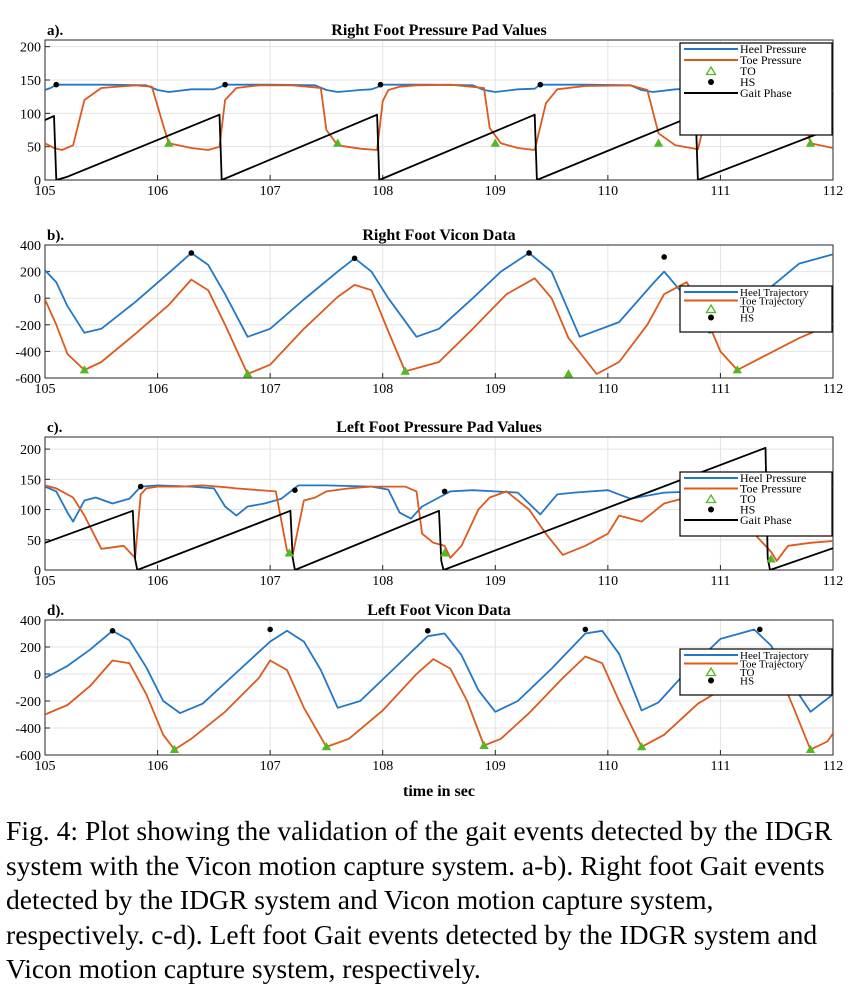 The image size is (866, 993). Describe the element at coordinates (30, 480) in the screenshot. I see `y-tick-label: 150` at that location.